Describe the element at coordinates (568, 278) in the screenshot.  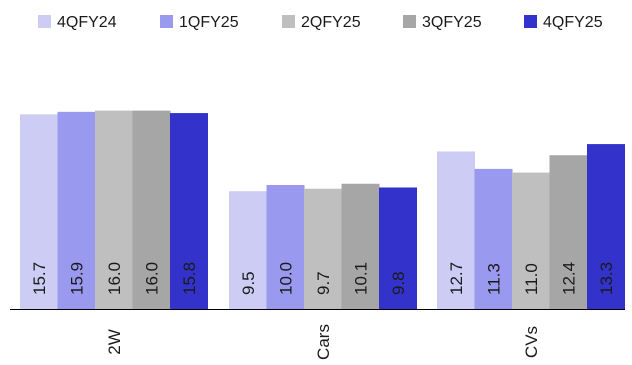
I see `data-label-cvs-3qfy25: 12.4` at that location.